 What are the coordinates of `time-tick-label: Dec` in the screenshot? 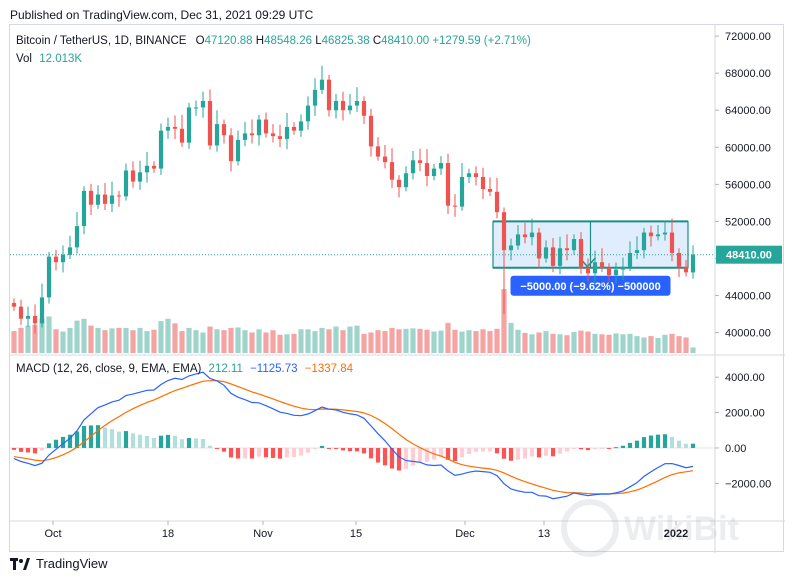 It's located at (465, 534).